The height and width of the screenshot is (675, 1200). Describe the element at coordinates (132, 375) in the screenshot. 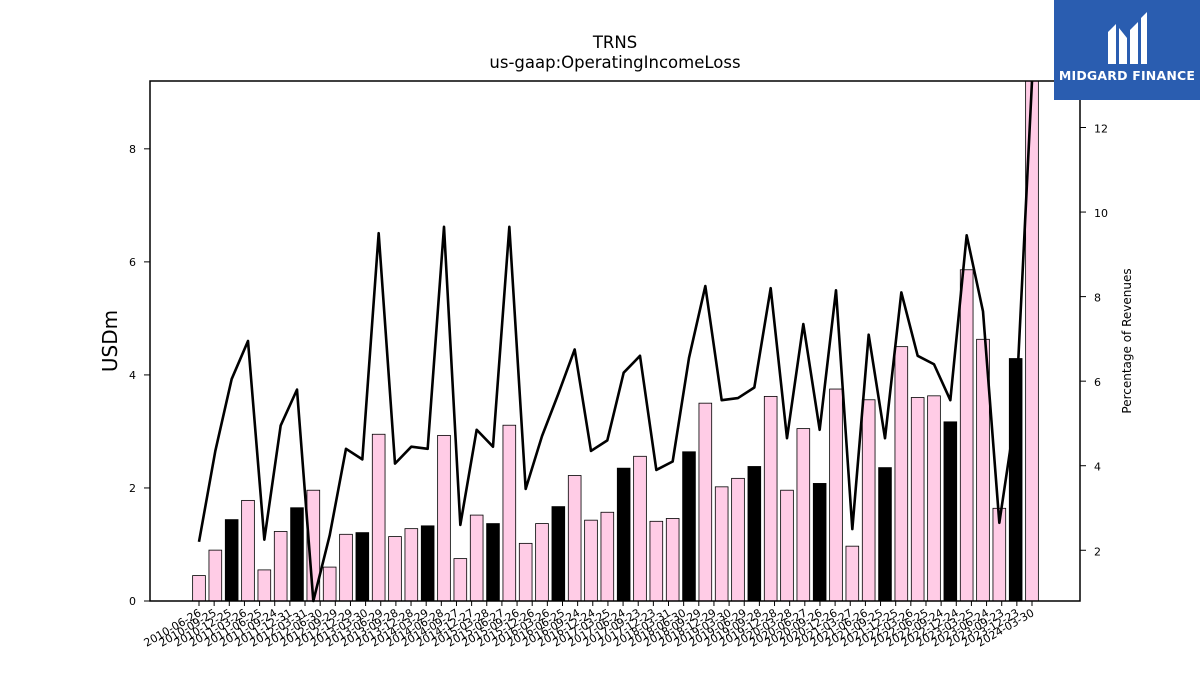

I see `y-tick-label: 4` at that location.